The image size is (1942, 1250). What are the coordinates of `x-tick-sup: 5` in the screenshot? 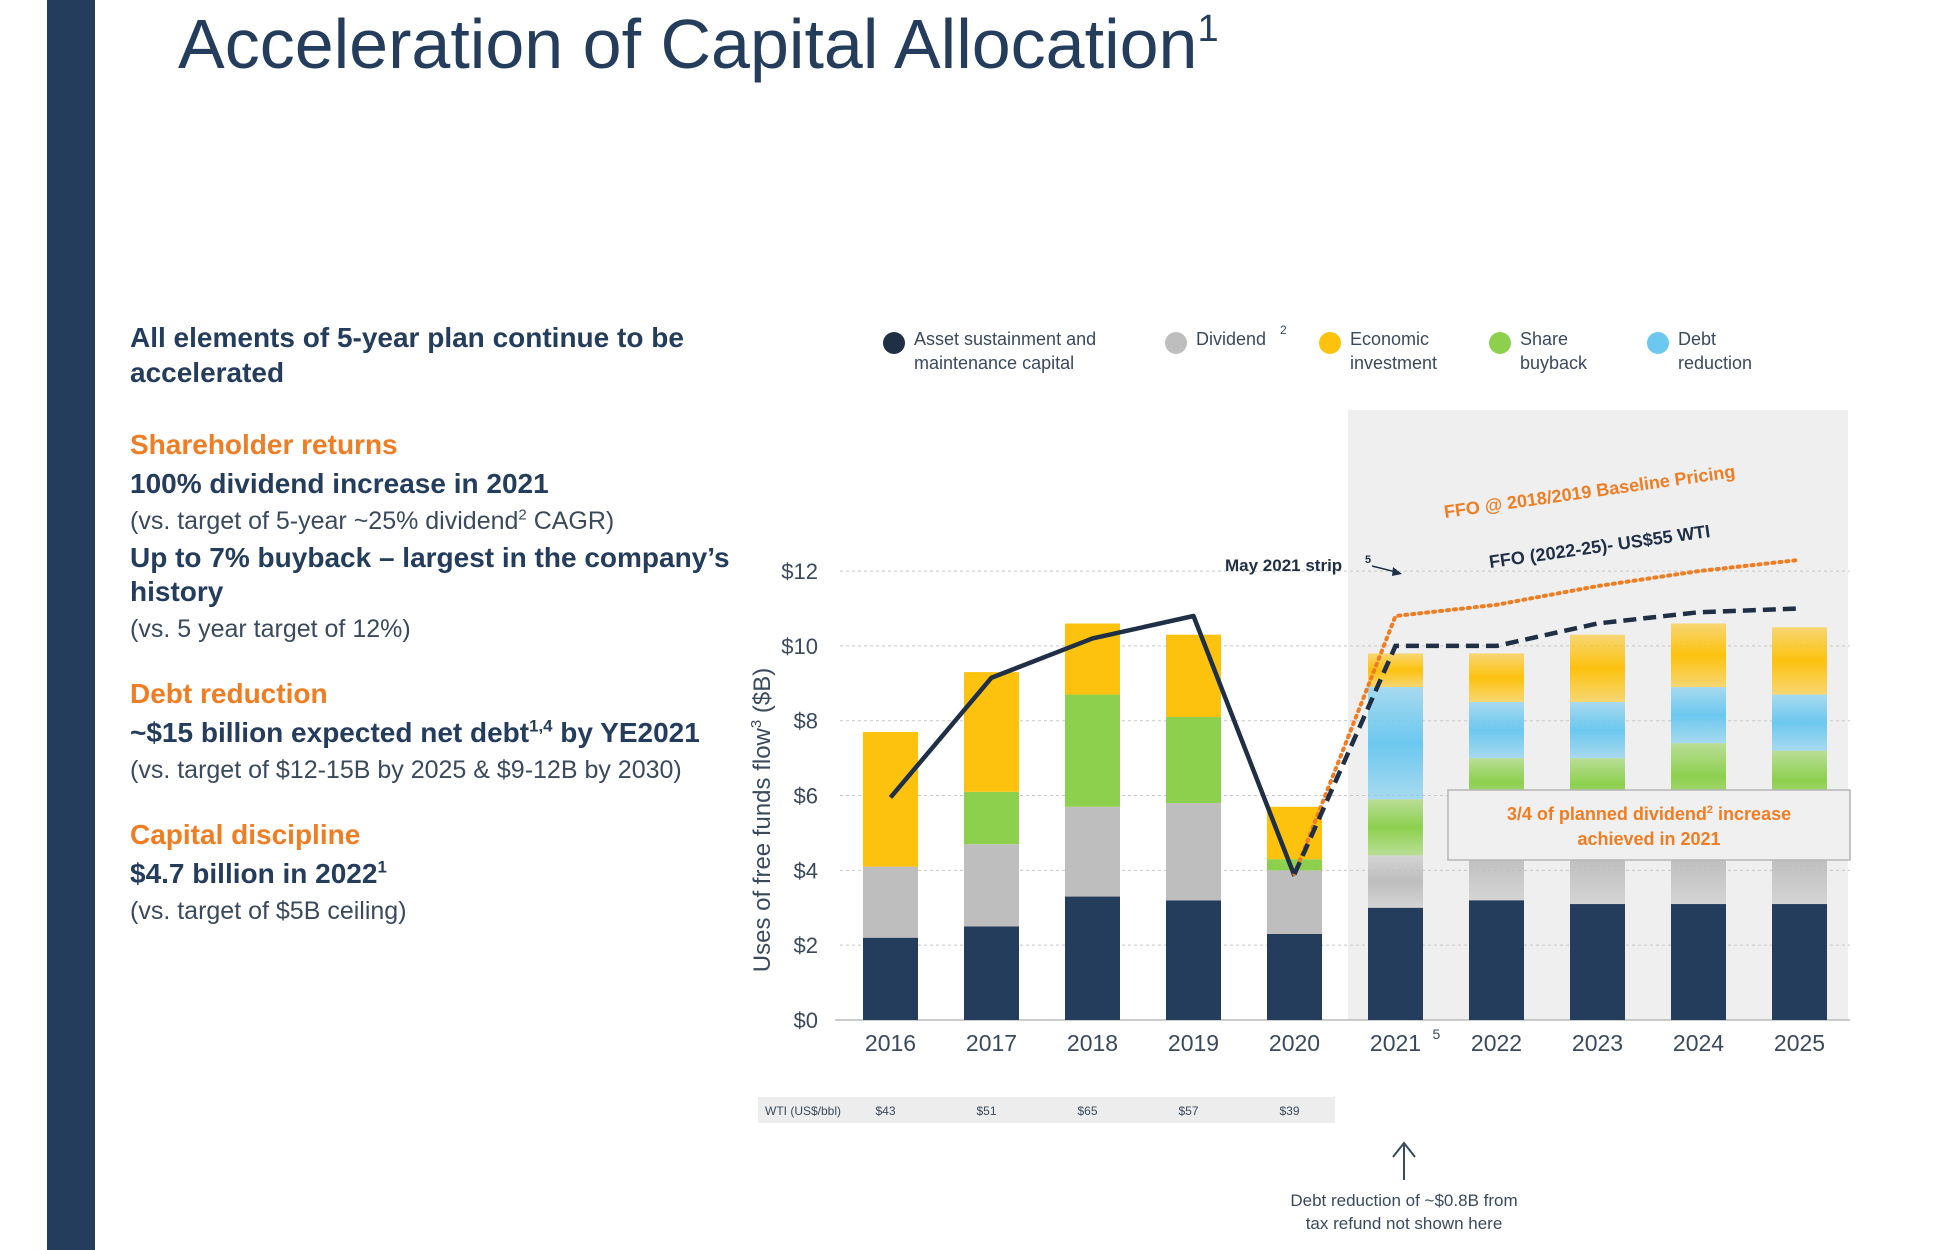 It's located at (1437, 1034).